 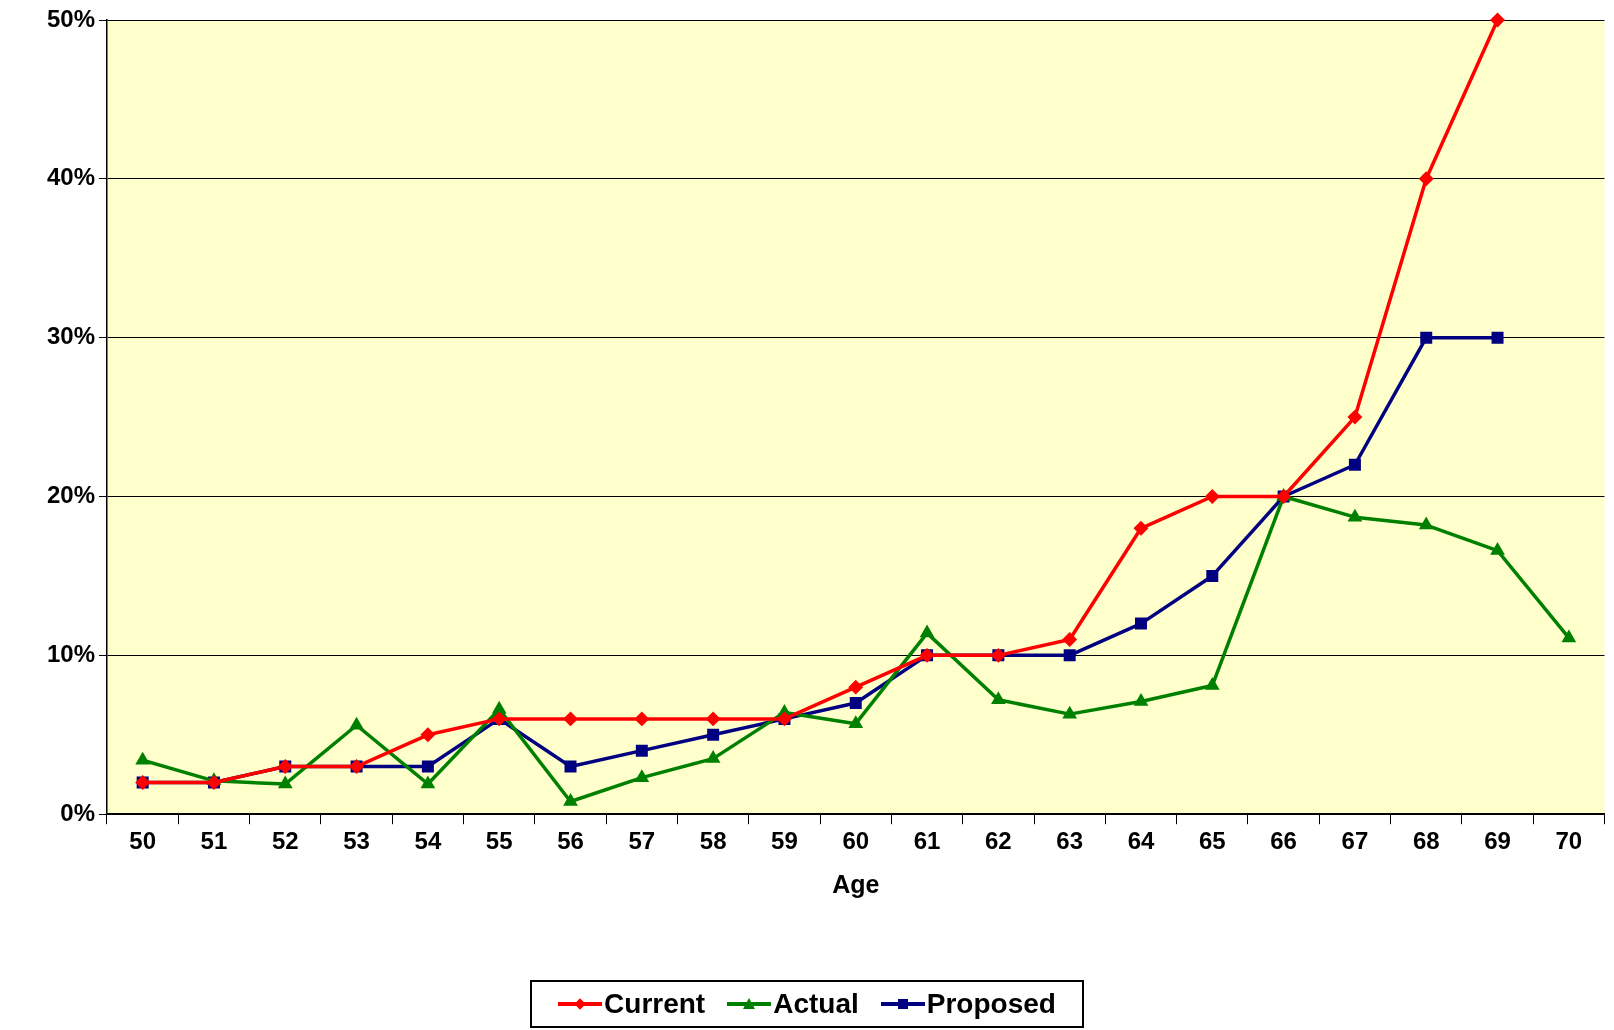 What do you see at coordinates (499, 841) in the screenshot?
I see `x-tick-label: 55` at bounding box center [499, 841].